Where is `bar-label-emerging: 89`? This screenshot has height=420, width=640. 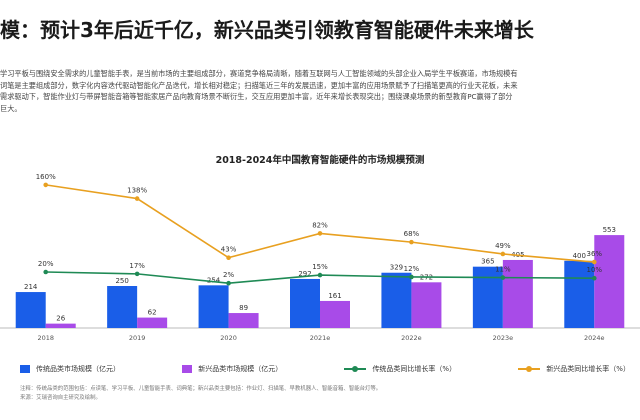
bar-label-emerging: 89 is located at coordinates (243, 308).